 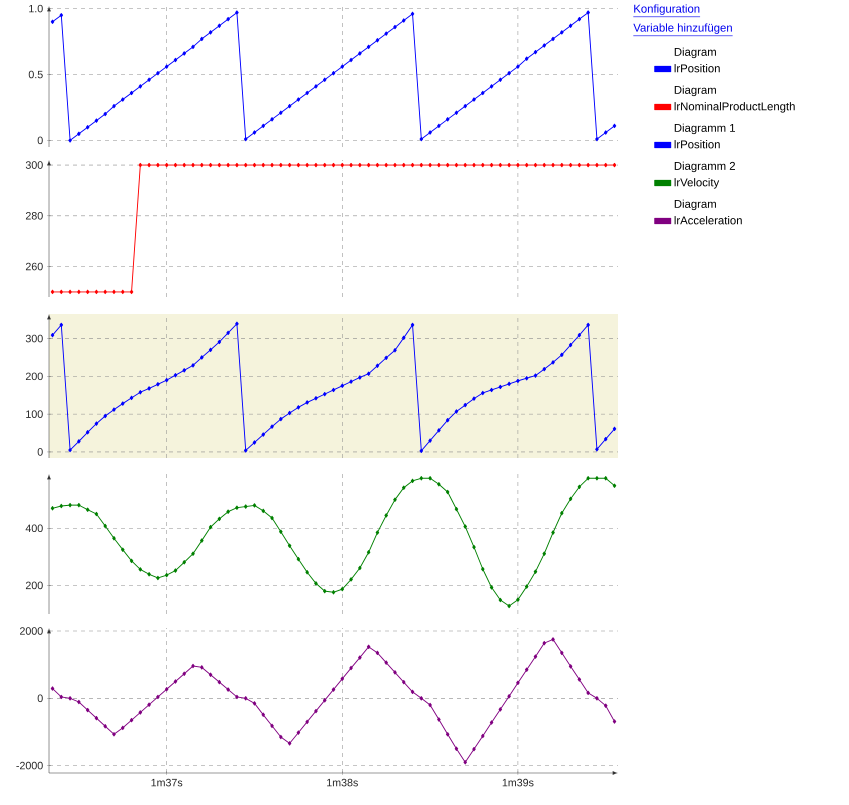 What do you see at coordinates (29, 766) in the screenshot?
I see `y-tick-label: -2000` at bounding box center [29, 766].